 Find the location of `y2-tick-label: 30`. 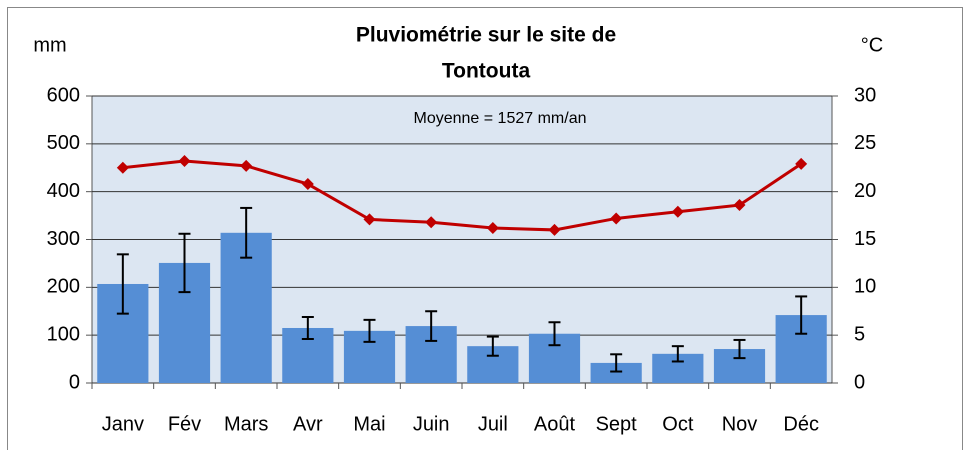

y2-tick-label: 30 is located at coordinates (865, 95).